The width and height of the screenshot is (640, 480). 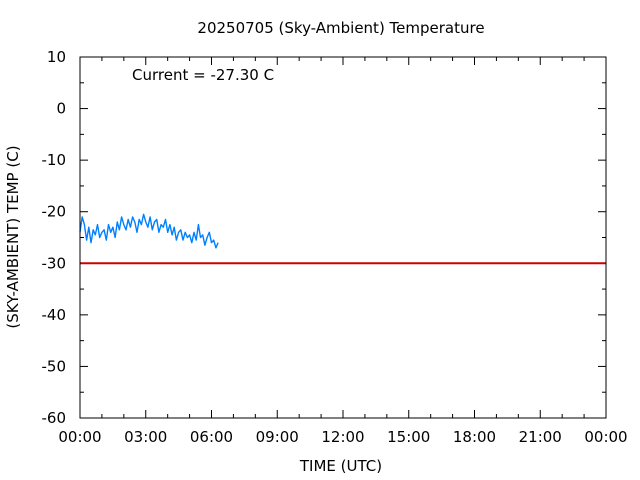 I want to click on y-tick-label: -20, so click(x=54, y=212).